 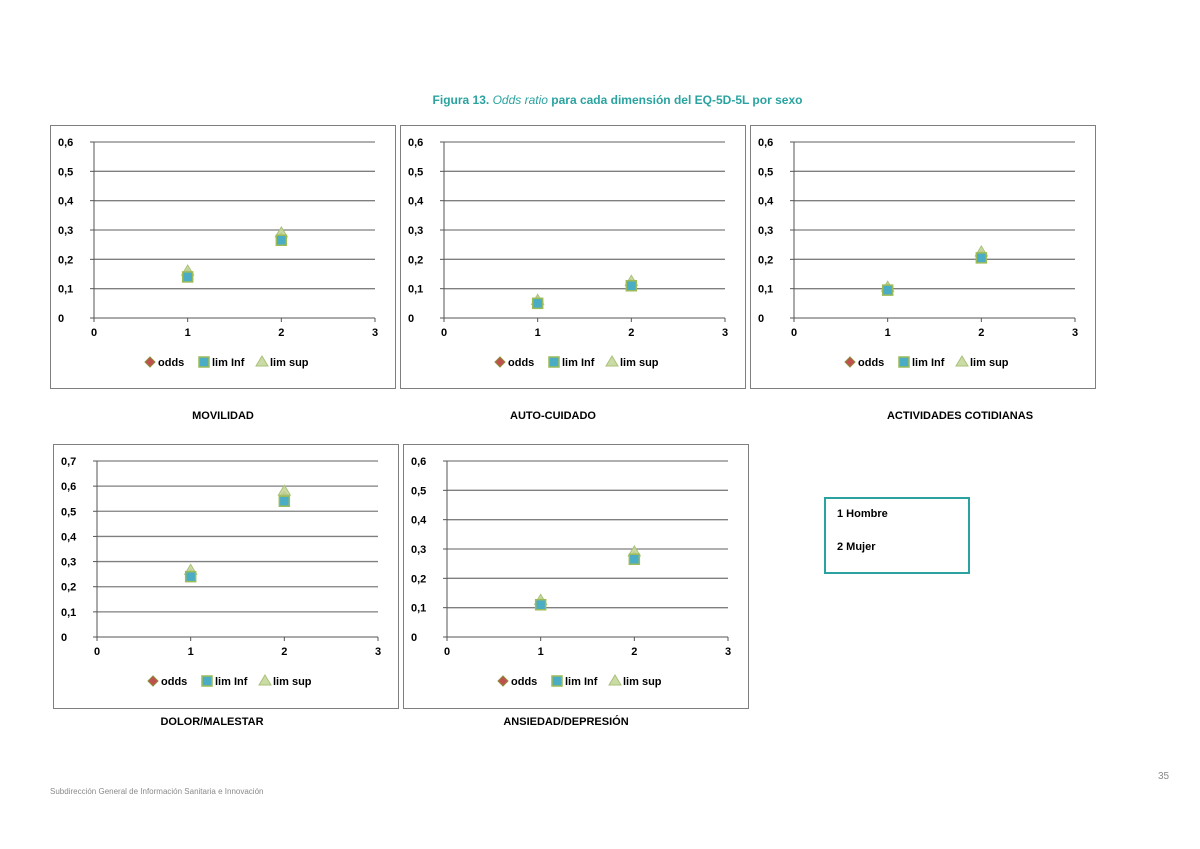 I want to click on chart-caption-movilidad: MOVILIDAD, so click(x=223, y=416).